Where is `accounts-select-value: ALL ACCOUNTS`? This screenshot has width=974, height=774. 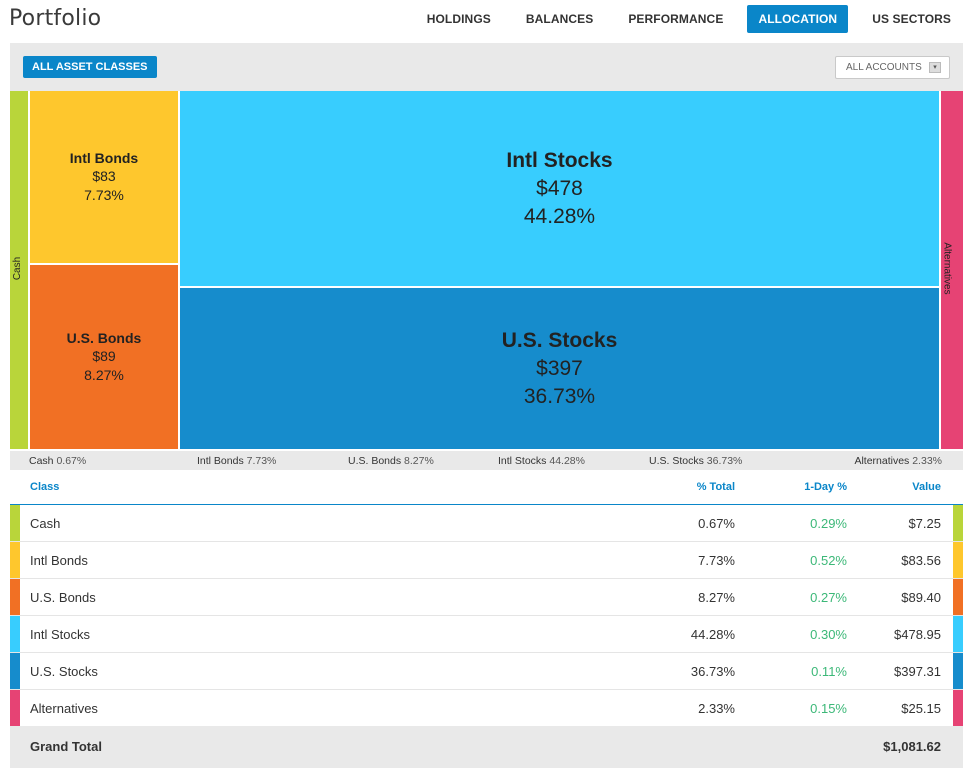
accounts-select-value: ALL ACCOUNTS is located at coordinates (884, 67).